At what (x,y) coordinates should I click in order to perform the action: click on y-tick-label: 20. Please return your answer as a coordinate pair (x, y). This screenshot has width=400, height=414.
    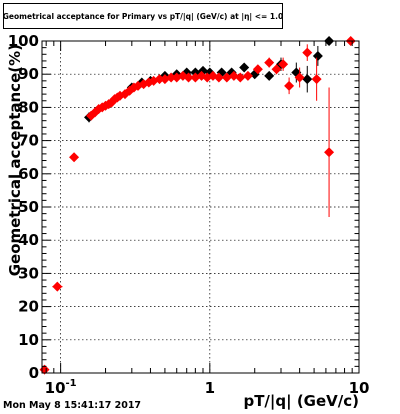
    Looking at the image, I should click on (28, 307).